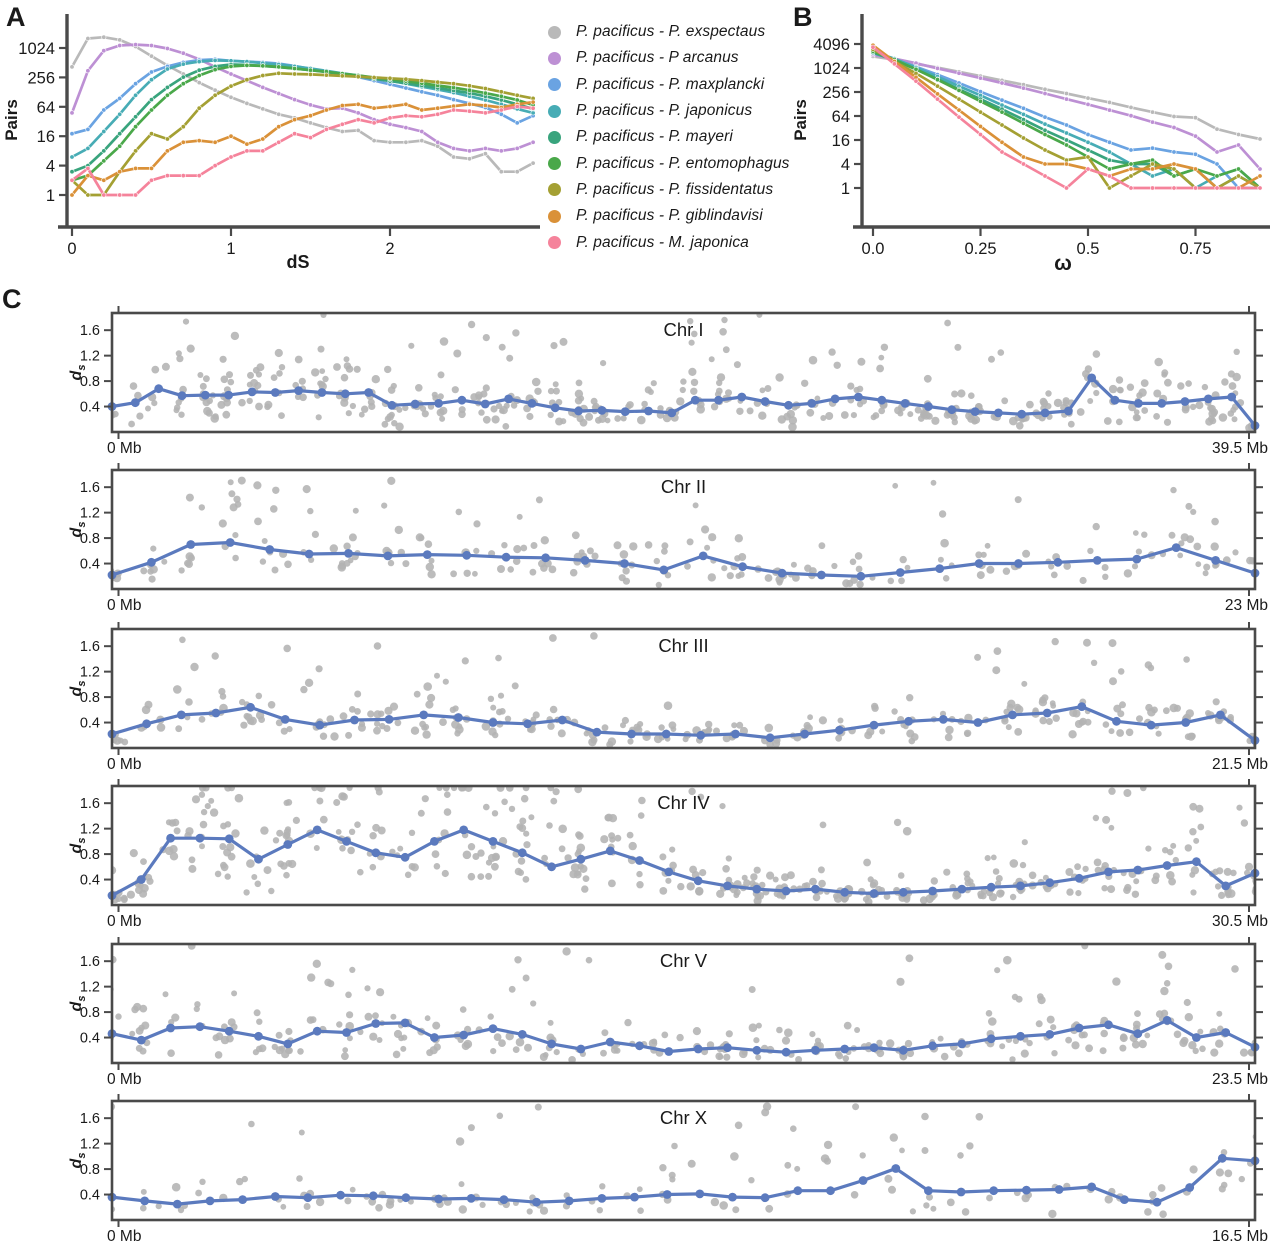 This screenshot has width=1280, height=1247. What do you see at coordinates (1088, 249) in the screenshot?
I see `svg-text: 0.5` at bounding box center [1088, 249].